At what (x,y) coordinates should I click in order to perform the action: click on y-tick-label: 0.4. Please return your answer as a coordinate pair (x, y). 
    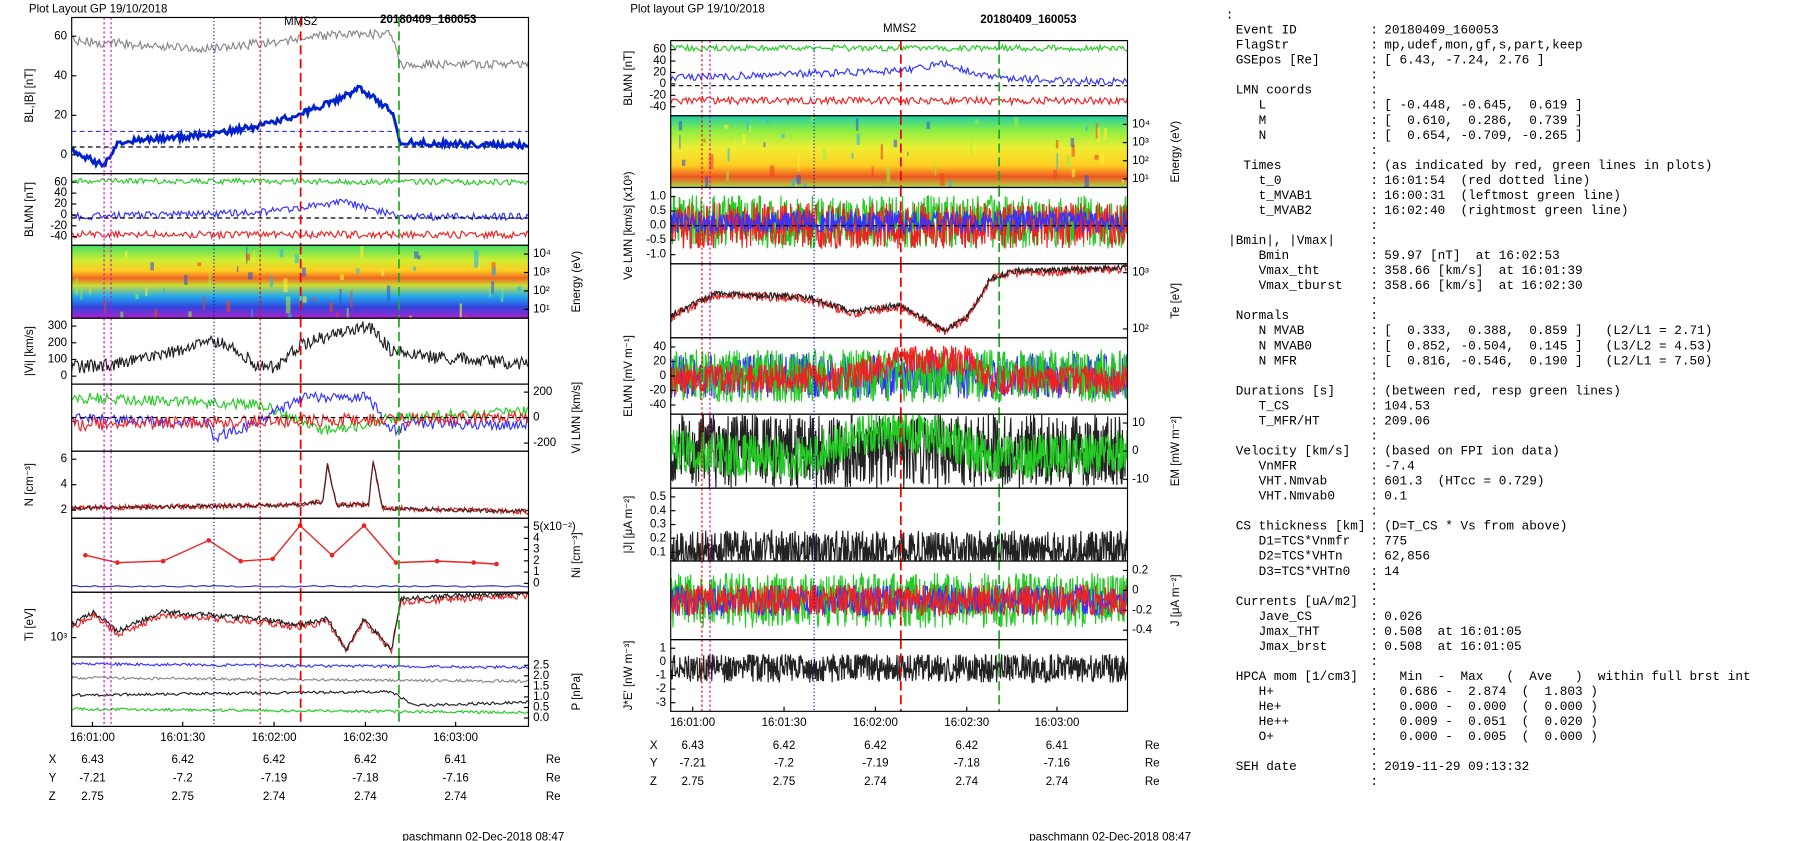
    Looking at the image, I should click on (658, 511).